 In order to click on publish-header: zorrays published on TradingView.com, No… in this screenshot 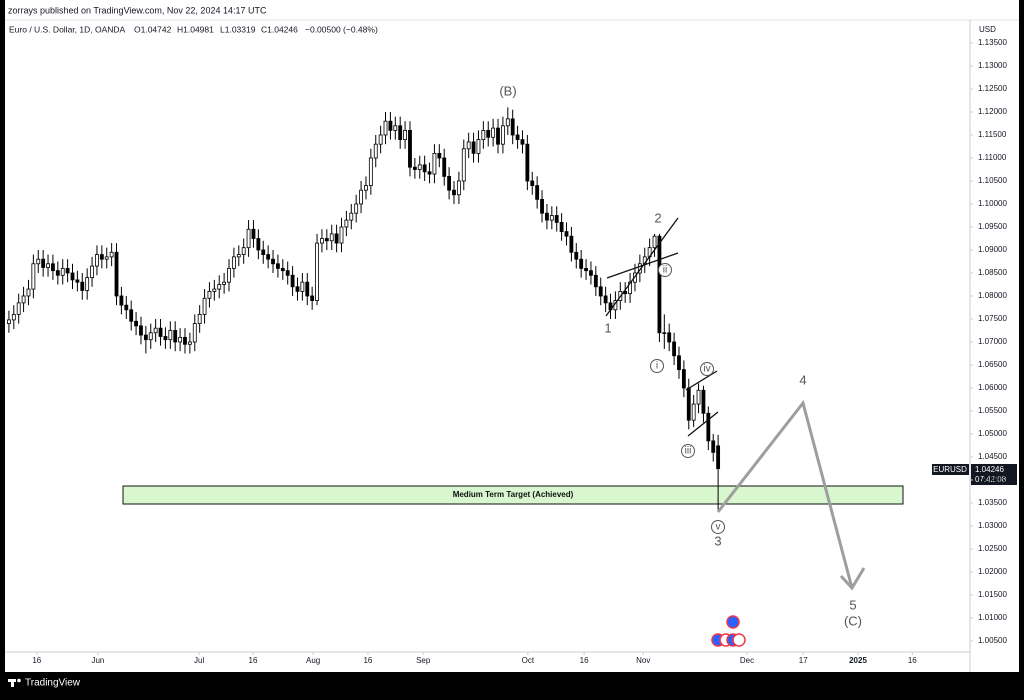, I will do `click(137, 10)`.